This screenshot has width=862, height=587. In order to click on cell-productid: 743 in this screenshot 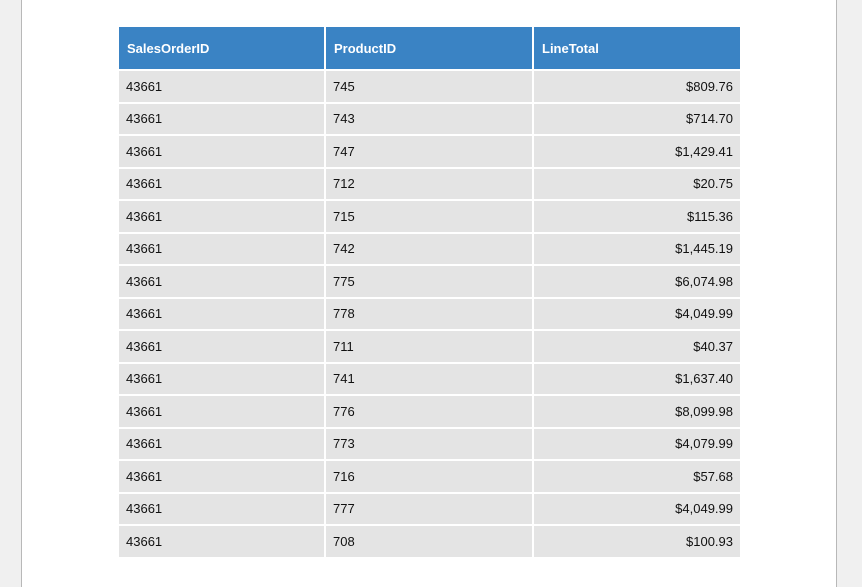, I will do `click(429, 118)`.